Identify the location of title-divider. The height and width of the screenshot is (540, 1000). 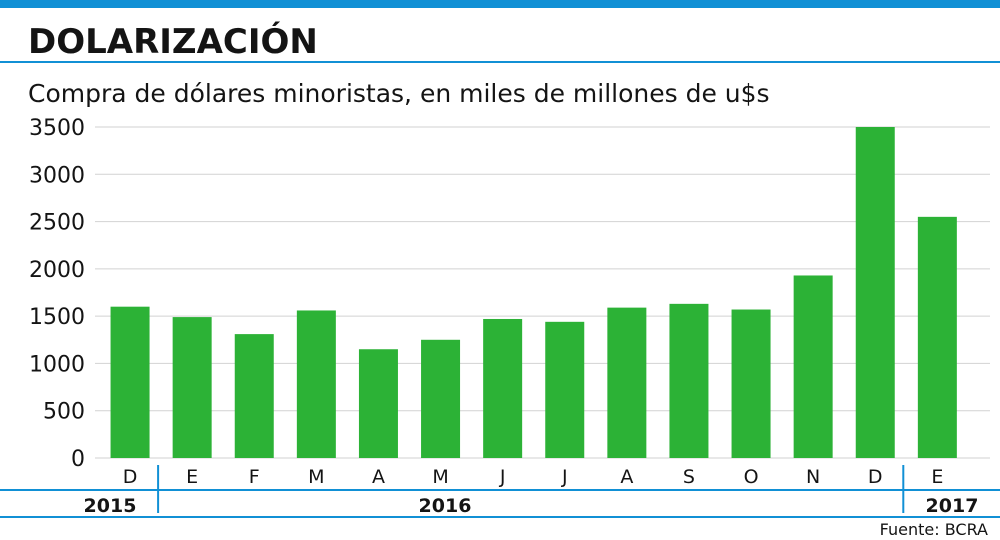
(500, 62).